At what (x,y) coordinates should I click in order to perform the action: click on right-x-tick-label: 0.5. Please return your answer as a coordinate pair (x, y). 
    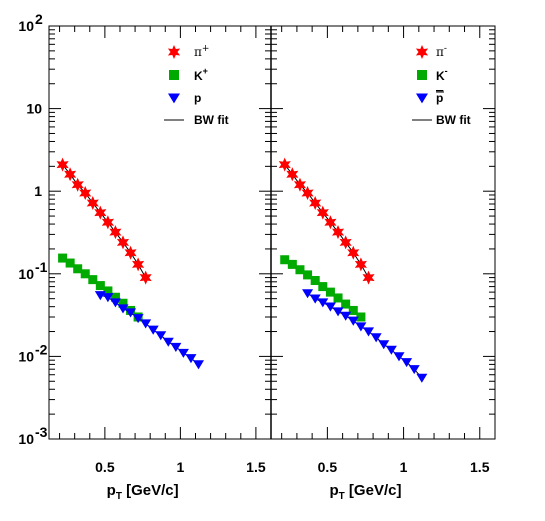
    Looking at the image, I should click on (328, 467).